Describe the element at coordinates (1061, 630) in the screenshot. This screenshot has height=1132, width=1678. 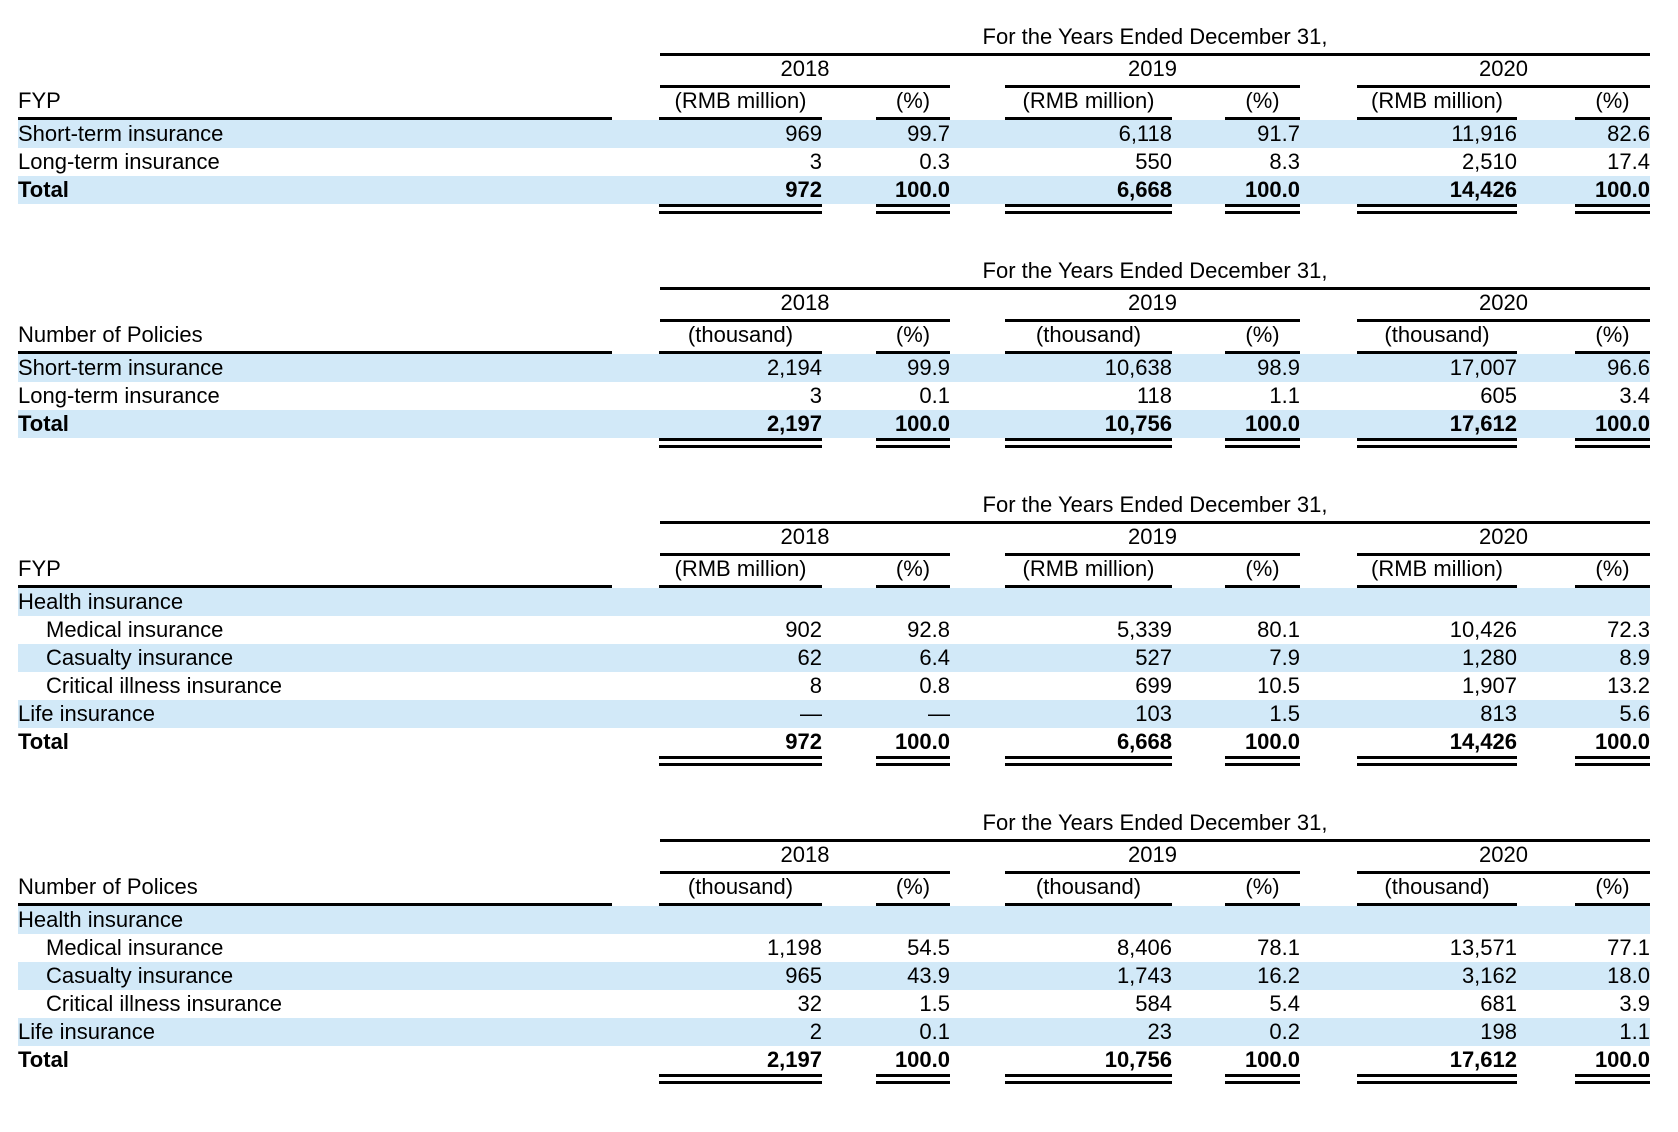
I see `value-cell: 5,339` at that location.